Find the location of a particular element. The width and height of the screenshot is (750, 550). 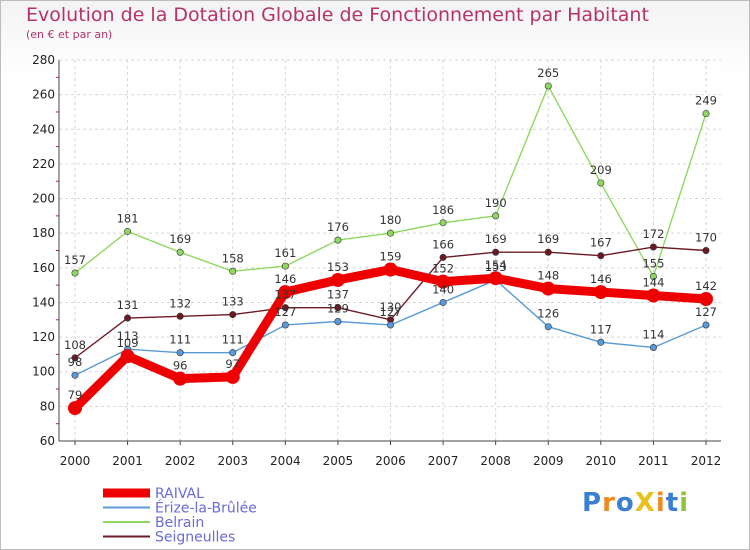

data-label: 265 is located at coordinates (548, 73).